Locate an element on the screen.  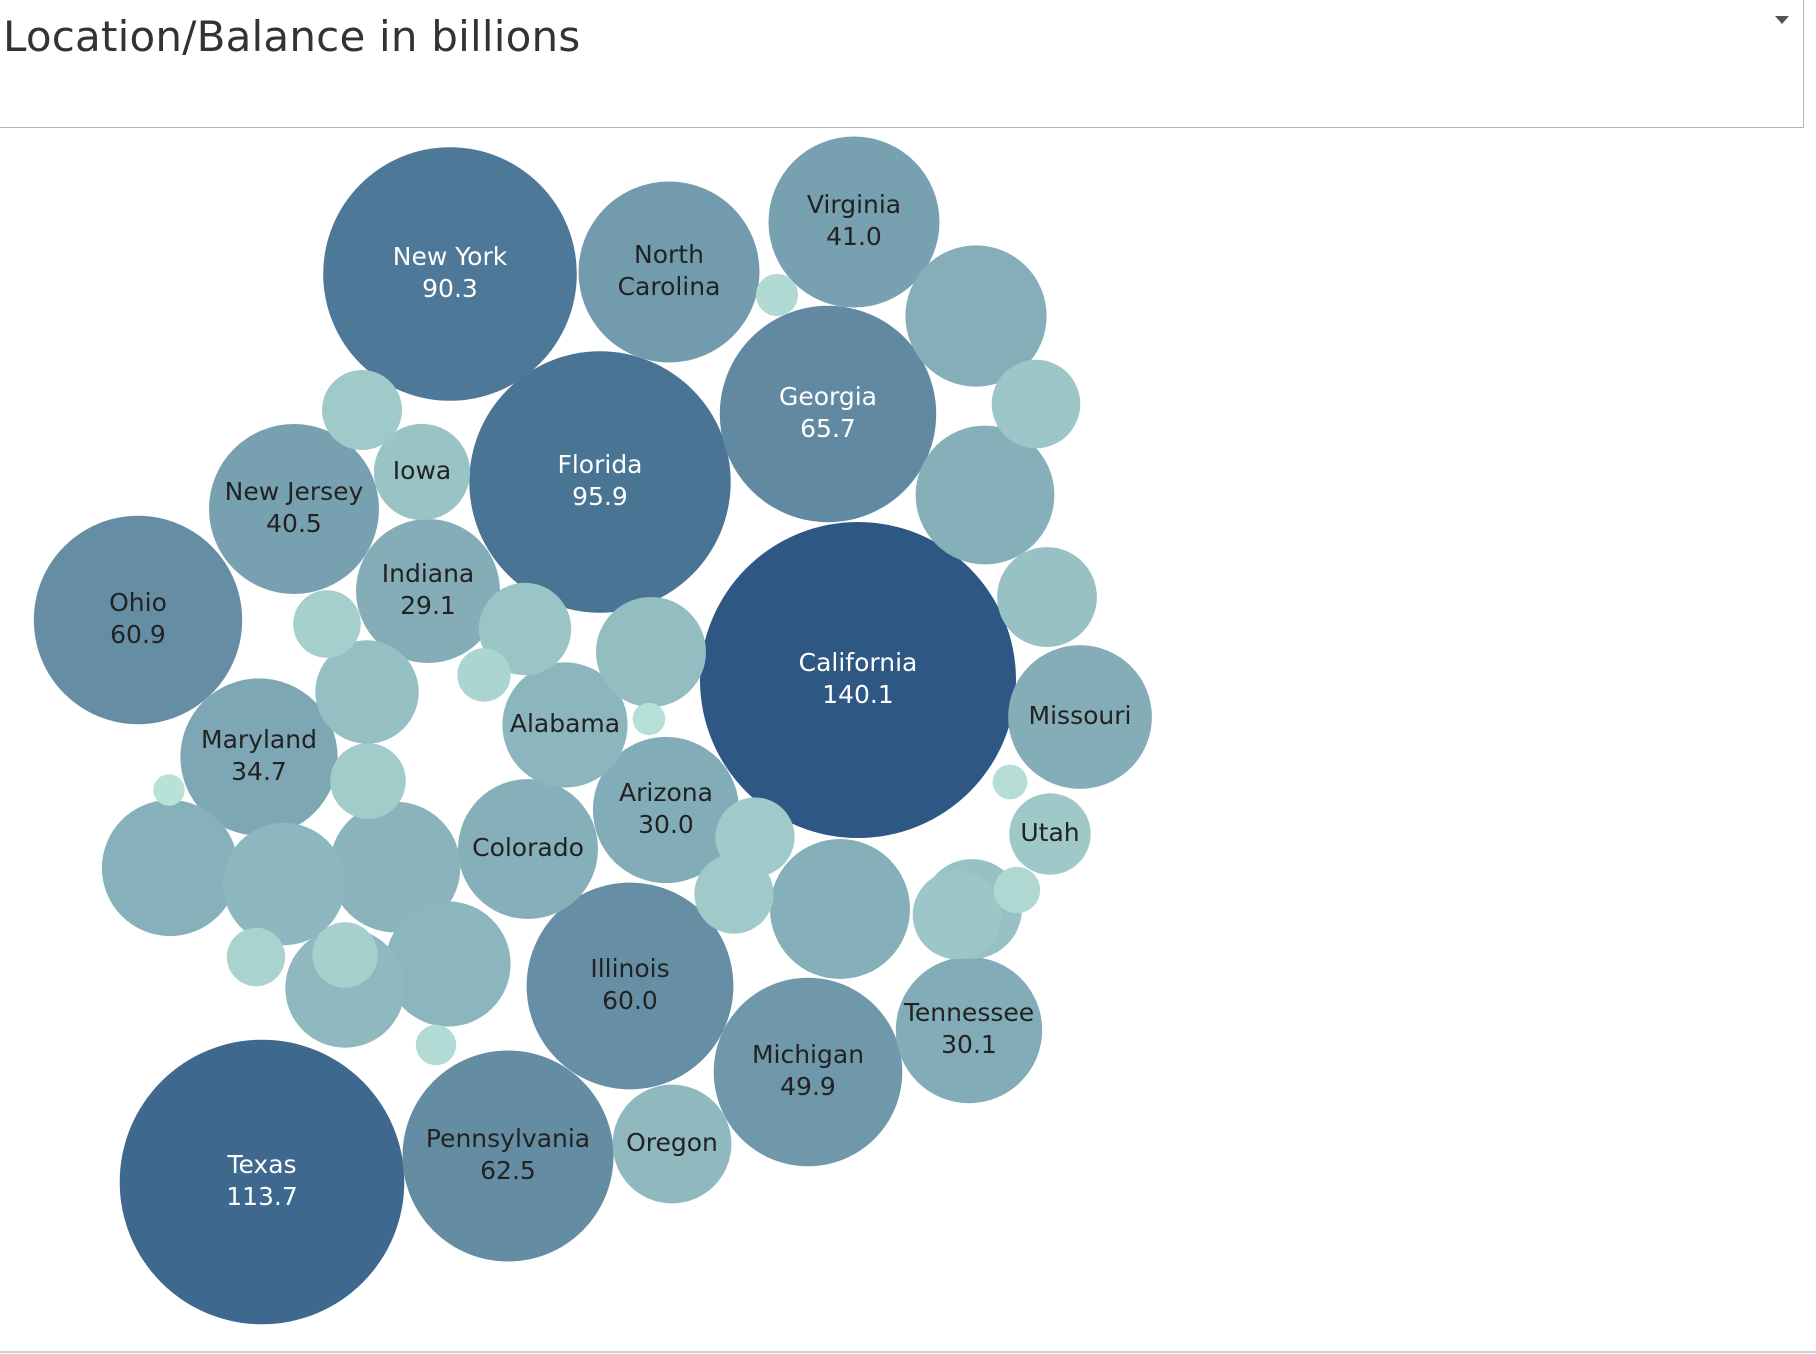
bubble-circle-missouri is located at coordinates (1080, 717).